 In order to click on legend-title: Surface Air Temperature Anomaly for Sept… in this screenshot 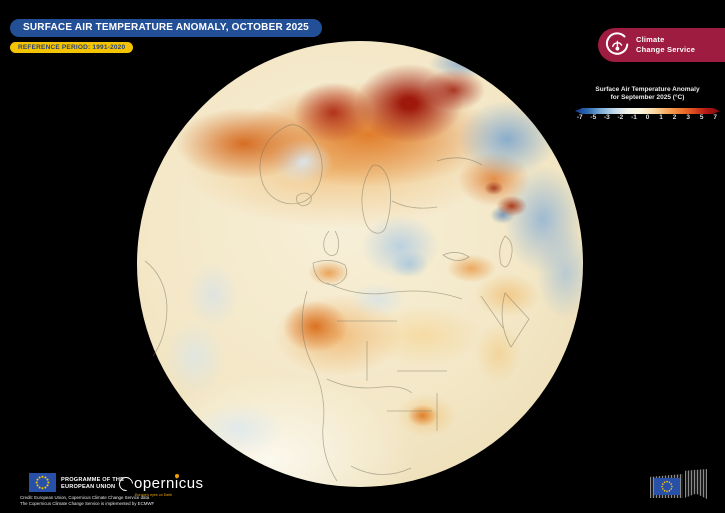, I will do `click(647, 93)`.